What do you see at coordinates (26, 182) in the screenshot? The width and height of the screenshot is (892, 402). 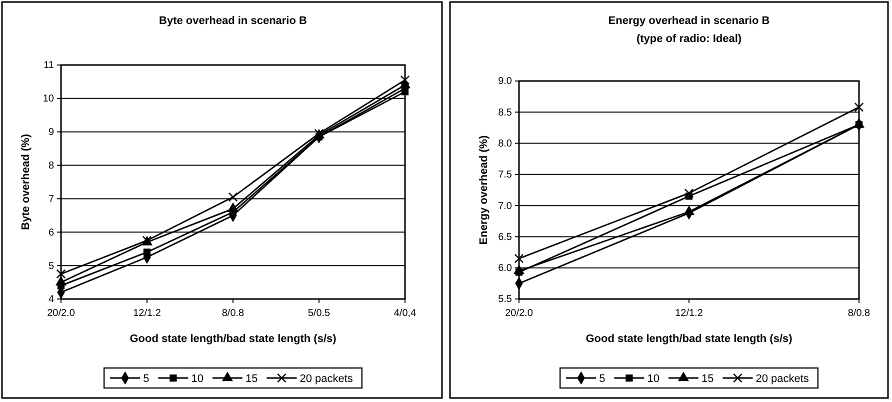 I see `y-axis-title: Byte overhead (%)` at bounding box center [26, 182].